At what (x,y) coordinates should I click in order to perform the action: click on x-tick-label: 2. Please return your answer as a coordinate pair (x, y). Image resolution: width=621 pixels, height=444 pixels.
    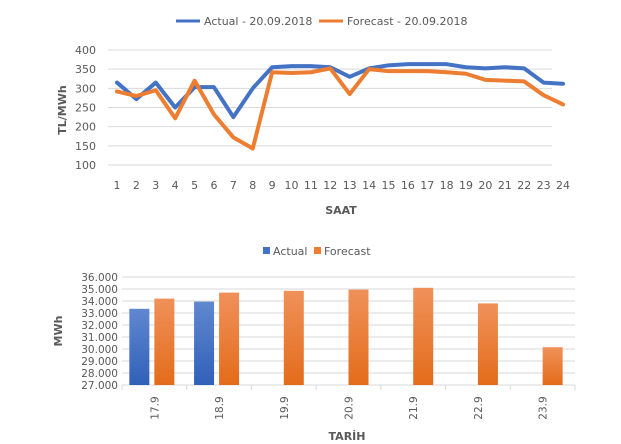
    Looking at the image, I should click on (136, 185).